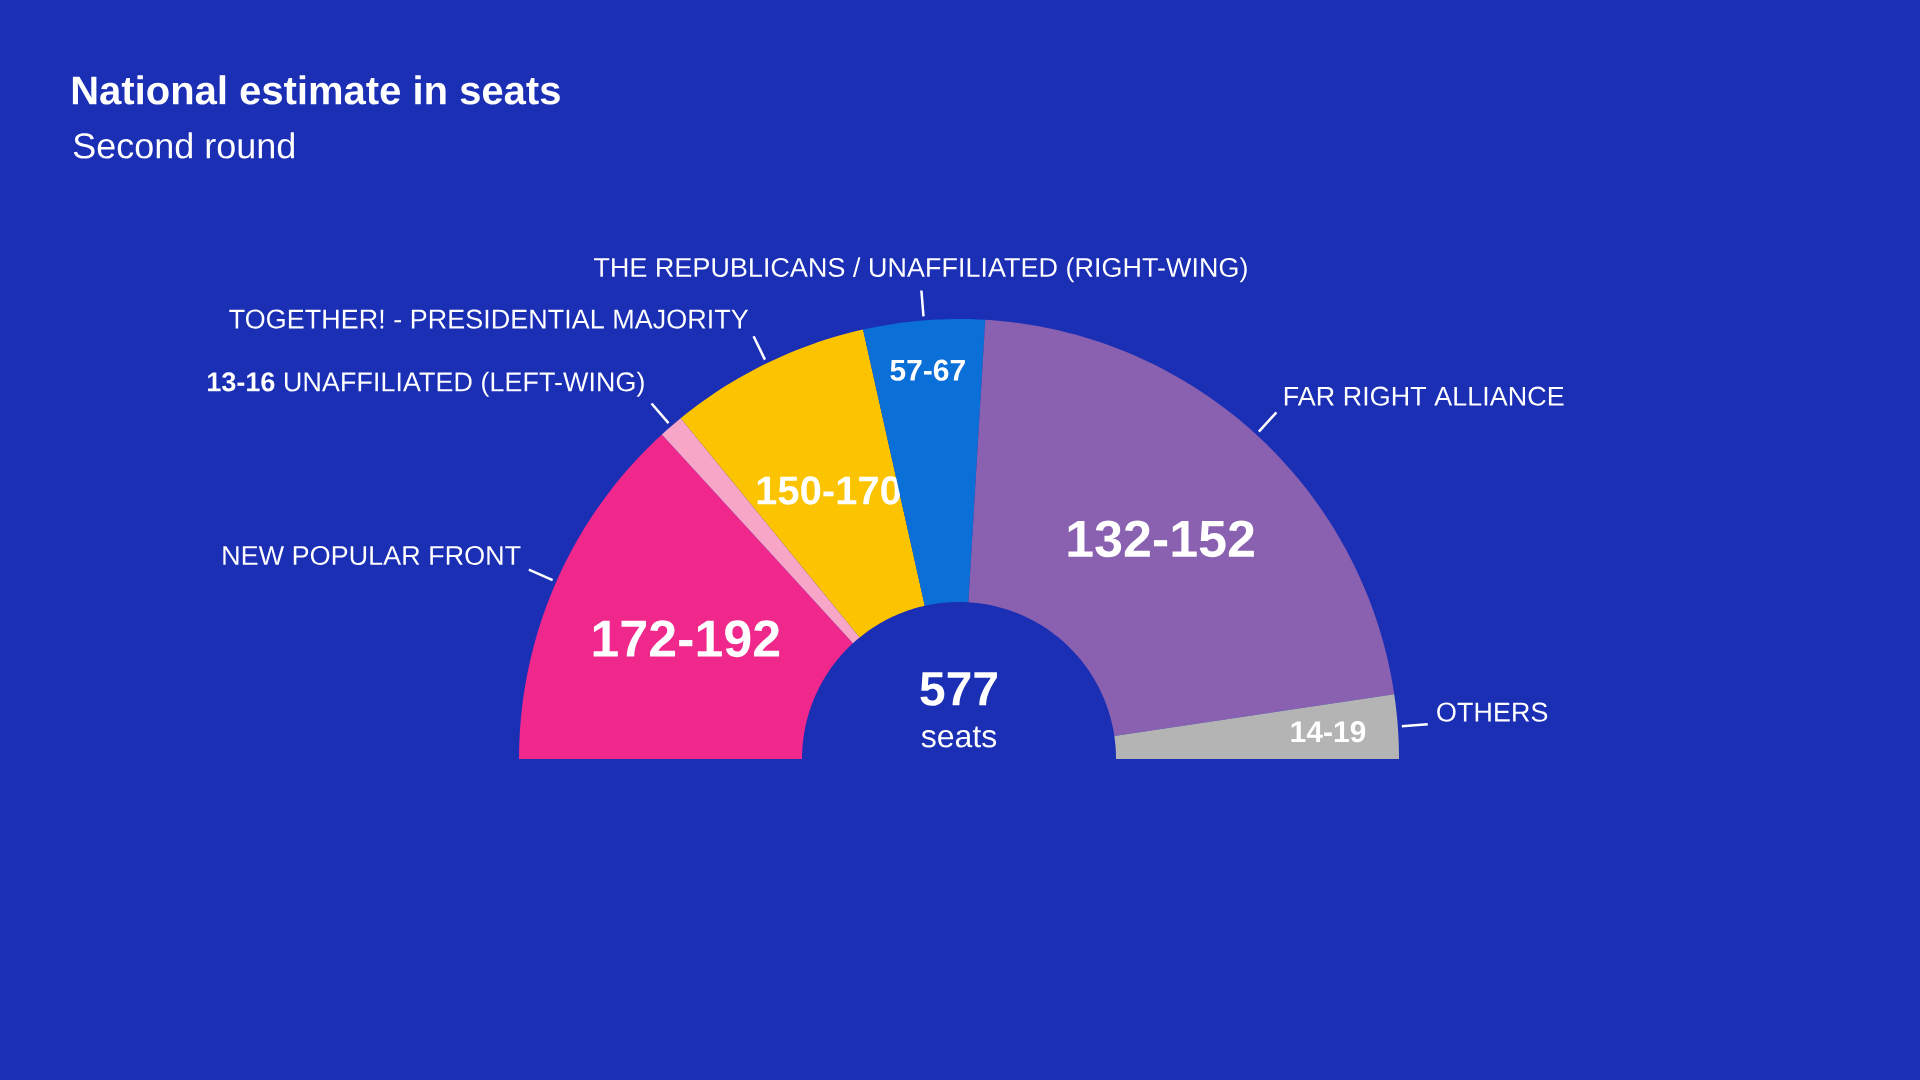 The image size is (1920, 1080). What do you see at coordinates (1328, 732) in the screenshot?
I see `data-label: 14-19` at bounding box center [1328, 732].